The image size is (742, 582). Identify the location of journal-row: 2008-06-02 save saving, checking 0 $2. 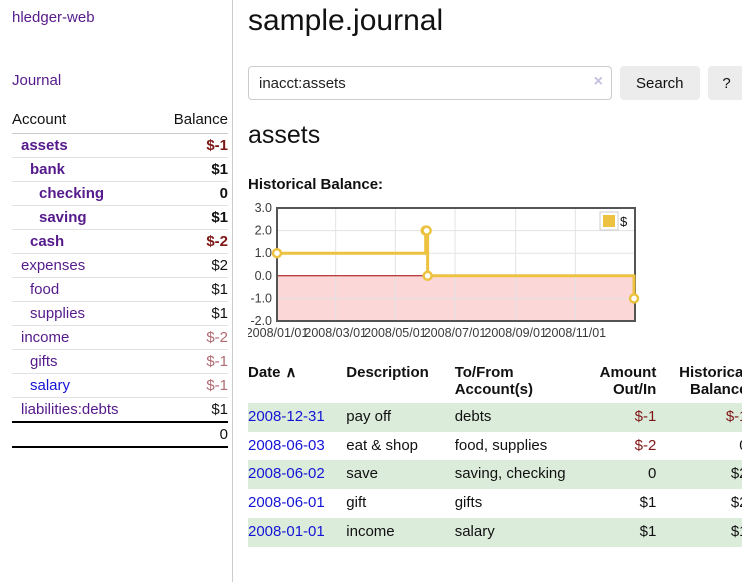
(495, 475).